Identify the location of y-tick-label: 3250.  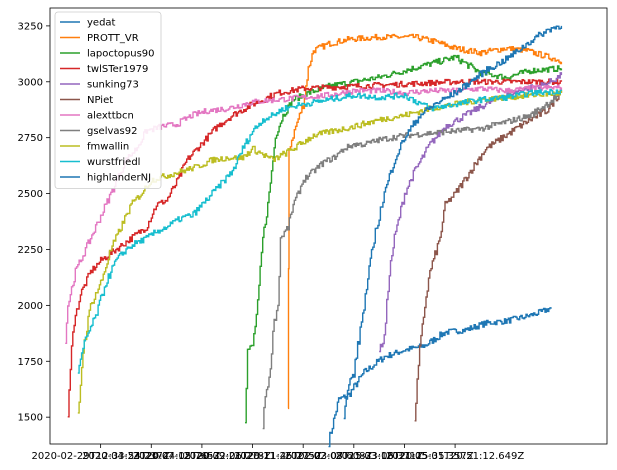
(30, 26).